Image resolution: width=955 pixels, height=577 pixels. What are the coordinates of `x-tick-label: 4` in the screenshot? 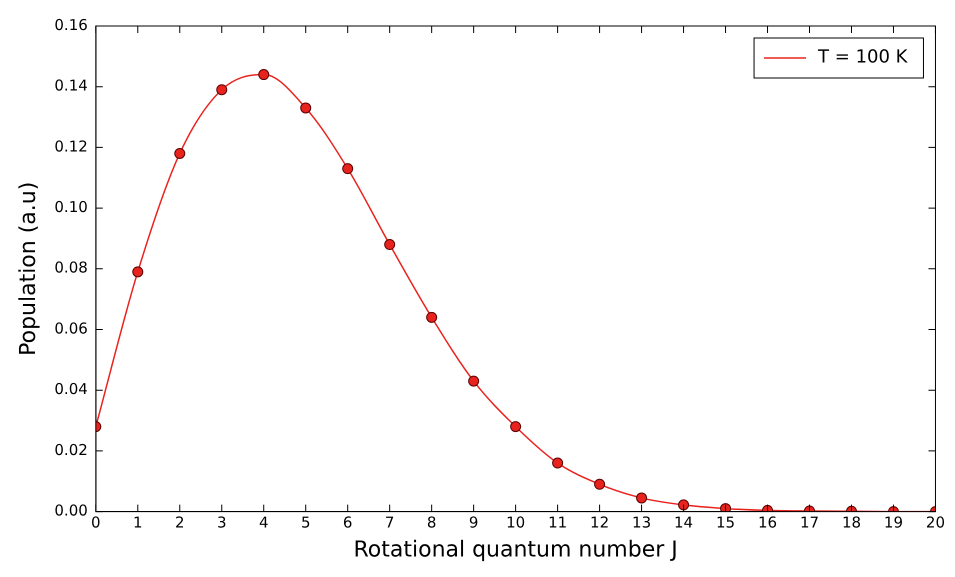 It's located at (263, 522).